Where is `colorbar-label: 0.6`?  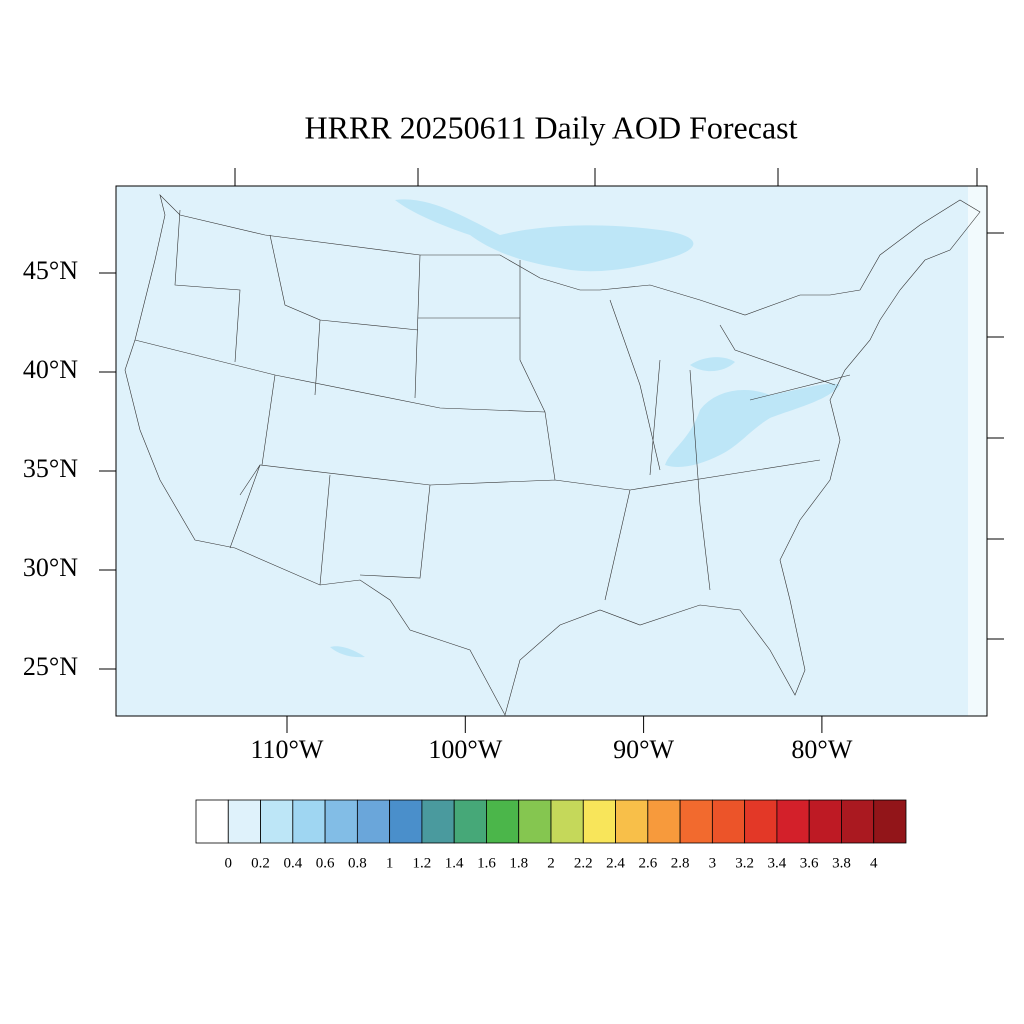 colorbar-label: 0.6 is located at coordinates (325, 863).